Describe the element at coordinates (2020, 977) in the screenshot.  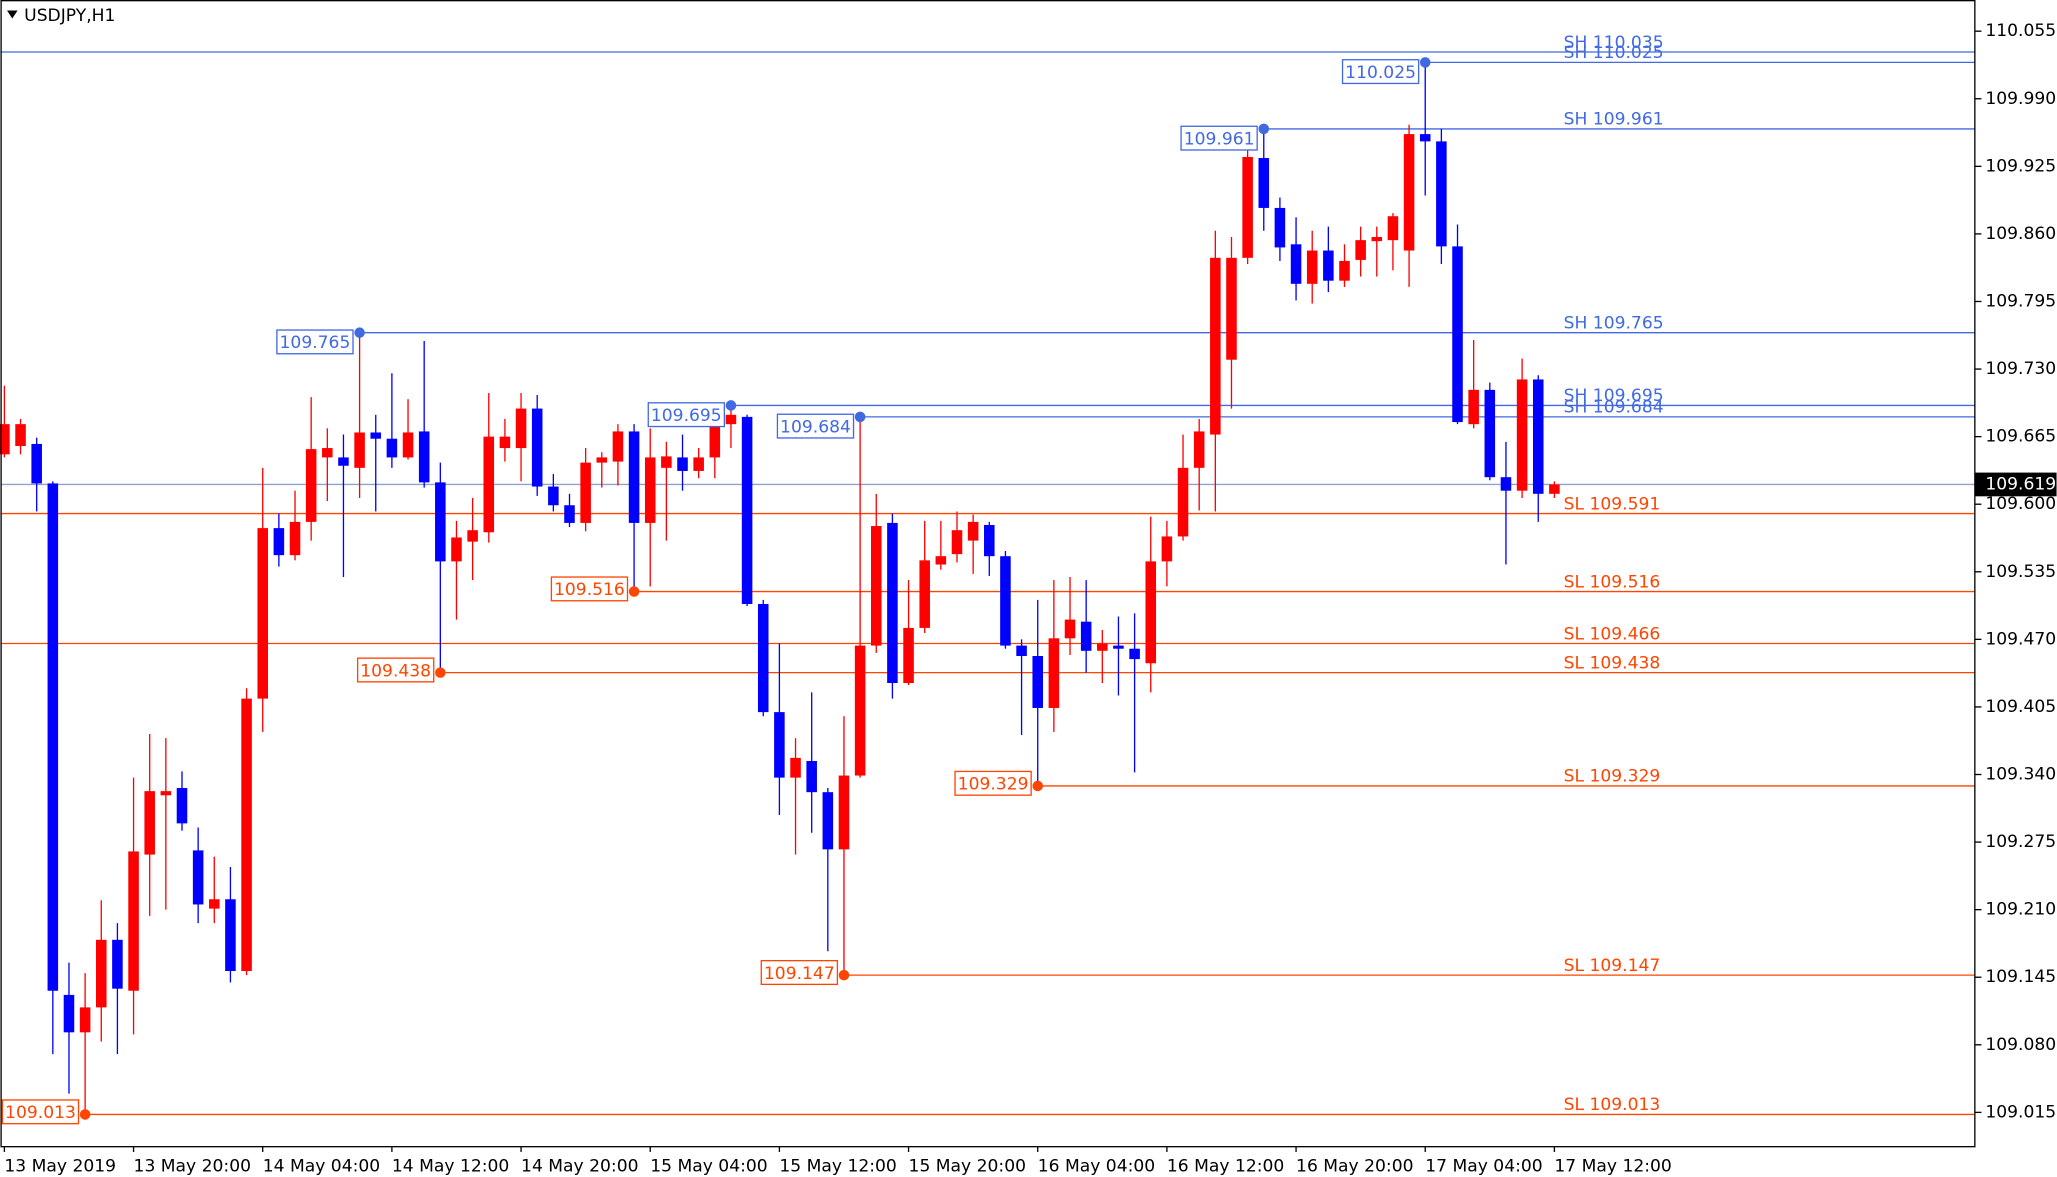
I see `y-tick-label: 109.145` at that location.